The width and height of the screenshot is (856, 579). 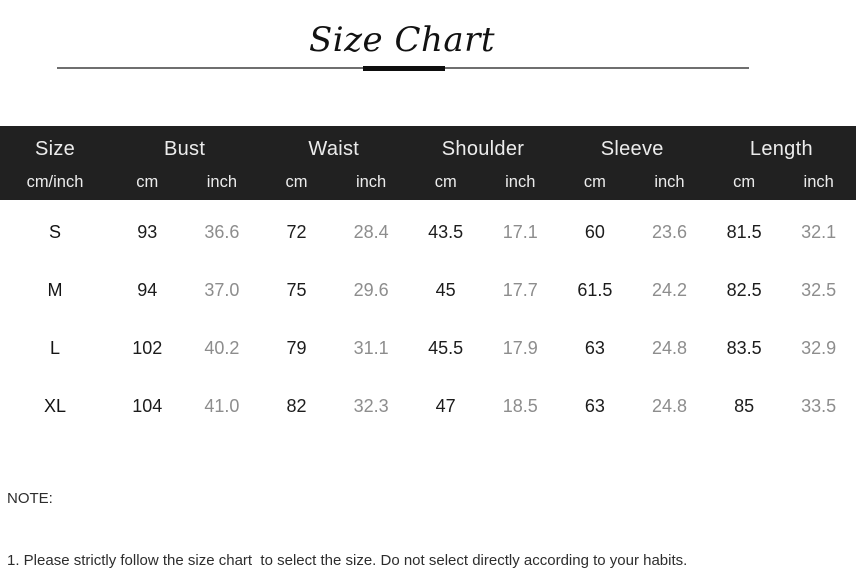 What do you see at coordinates (520, 231) in the screenshot?
I see `shoulder-inch-value: 17.1` at bounding box center [520, 231].